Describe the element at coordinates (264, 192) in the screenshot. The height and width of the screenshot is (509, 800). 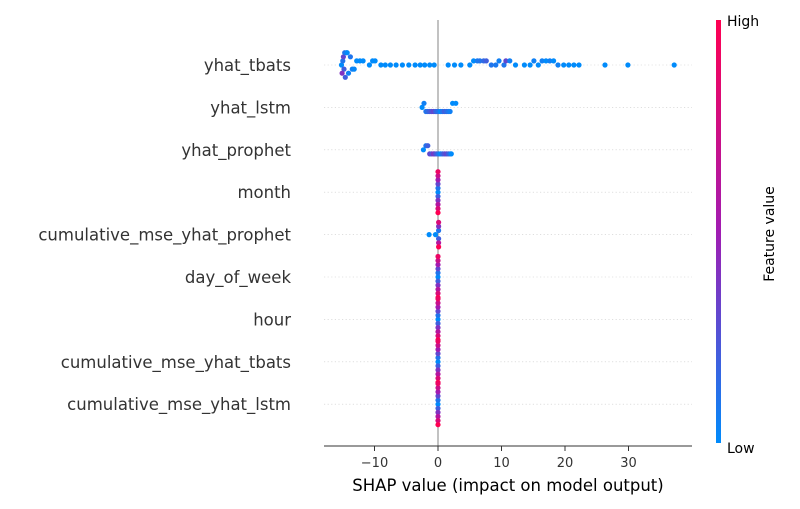
I see `feature-label-month: month` at that location.